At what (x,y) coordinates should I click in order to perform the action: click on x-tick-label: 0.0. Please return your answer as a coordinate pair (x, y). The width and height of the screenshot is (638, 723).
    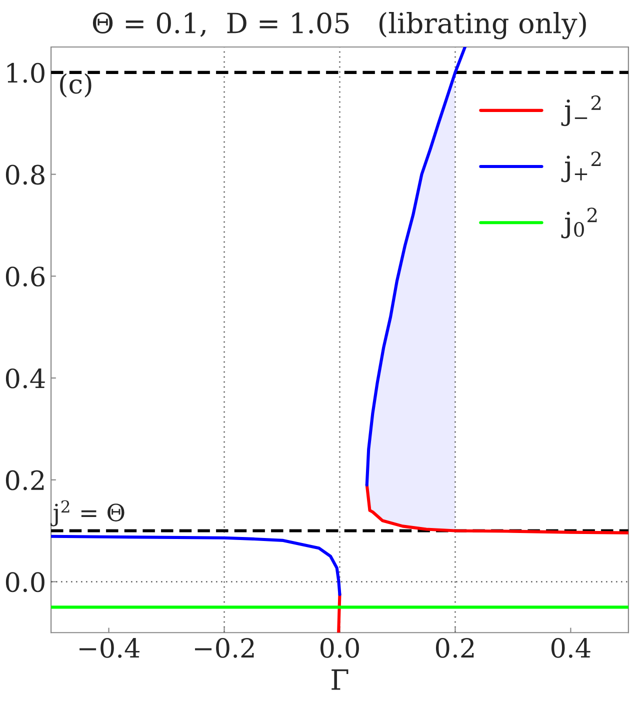
    Looking at the image, I should click on (339, 648).